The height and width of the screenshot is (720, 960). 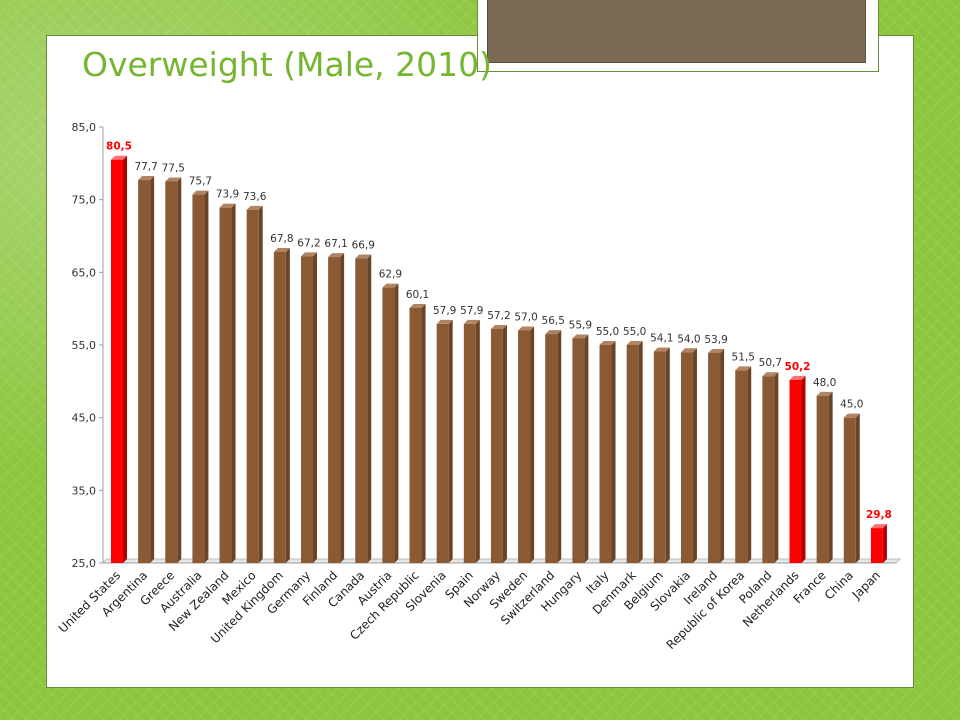 I want to click on data-label: 66,9, so click(x=363, y=246).